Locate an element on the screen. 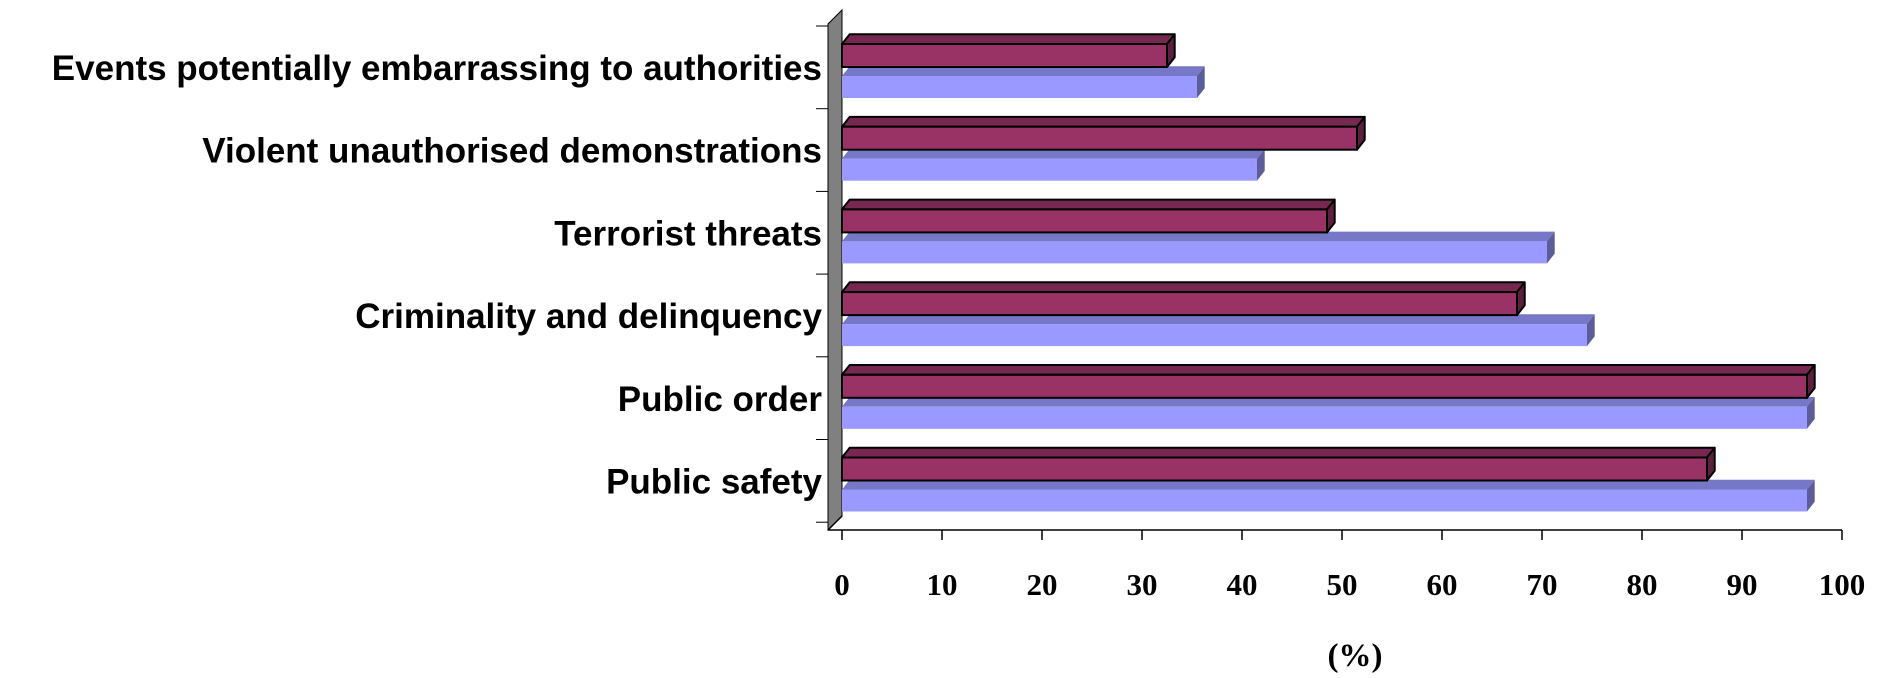  x-axis-title: (%) is located at coordinates (1355, 656).